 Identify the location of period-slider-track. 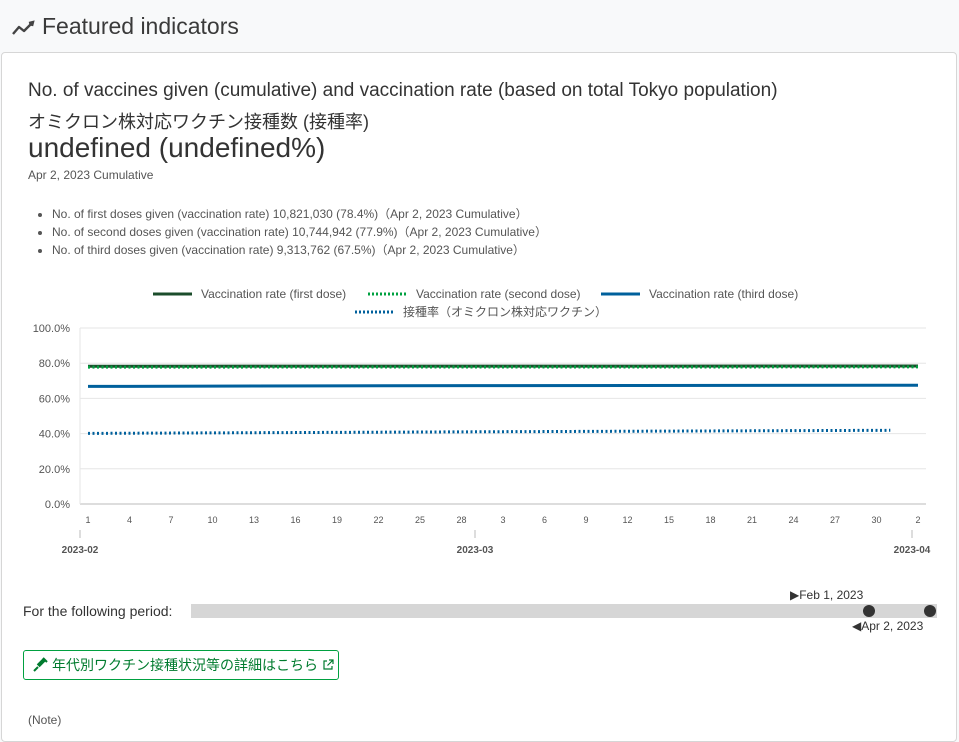
(564, 611).